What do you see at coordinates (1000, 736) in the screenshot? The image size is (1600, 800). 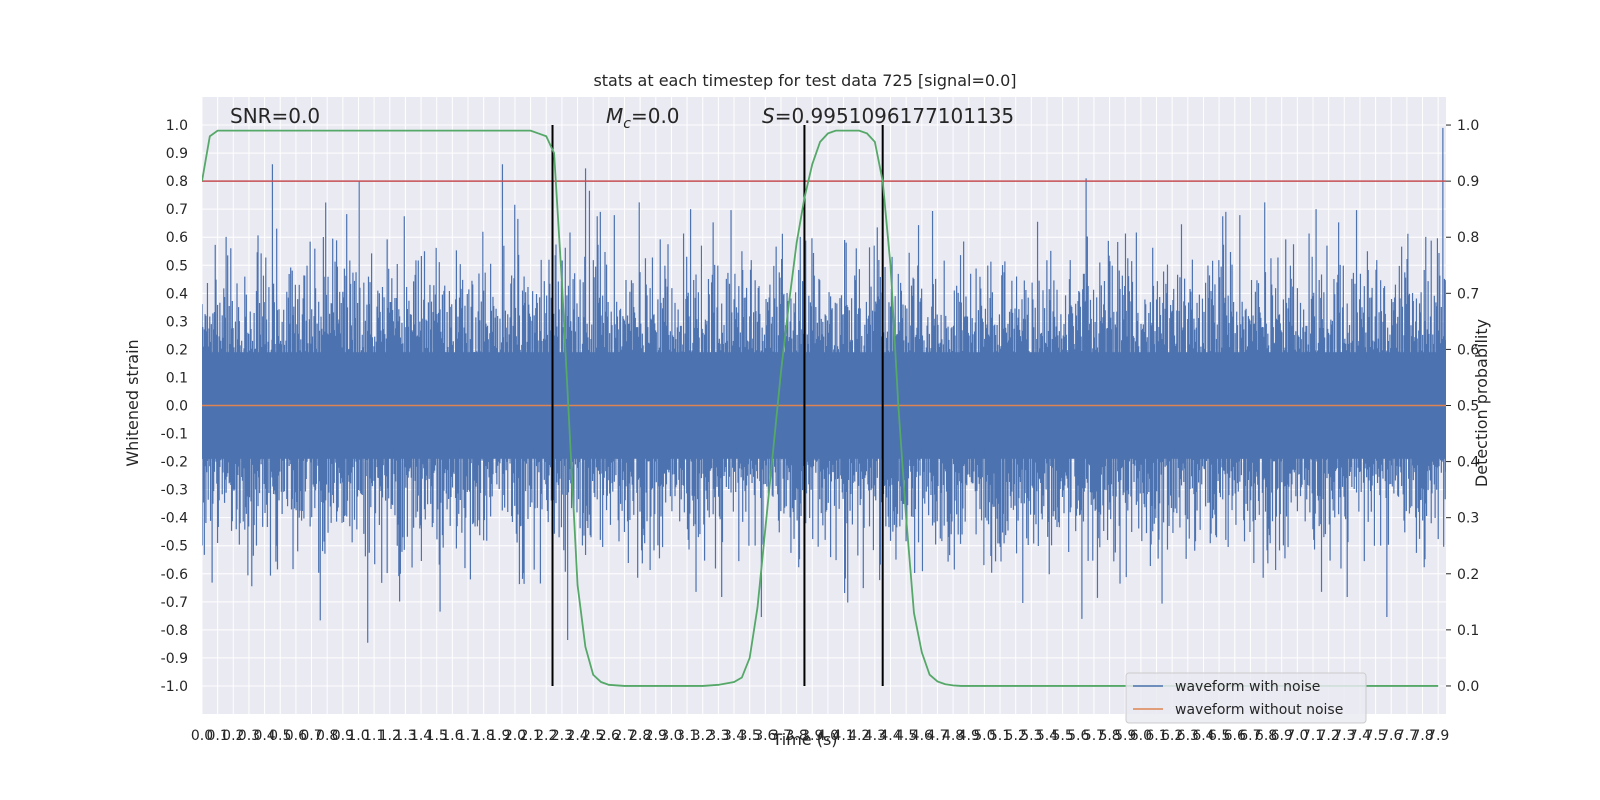 I see `x-tick-label: 5.1` at bounding box center [1000, 736].